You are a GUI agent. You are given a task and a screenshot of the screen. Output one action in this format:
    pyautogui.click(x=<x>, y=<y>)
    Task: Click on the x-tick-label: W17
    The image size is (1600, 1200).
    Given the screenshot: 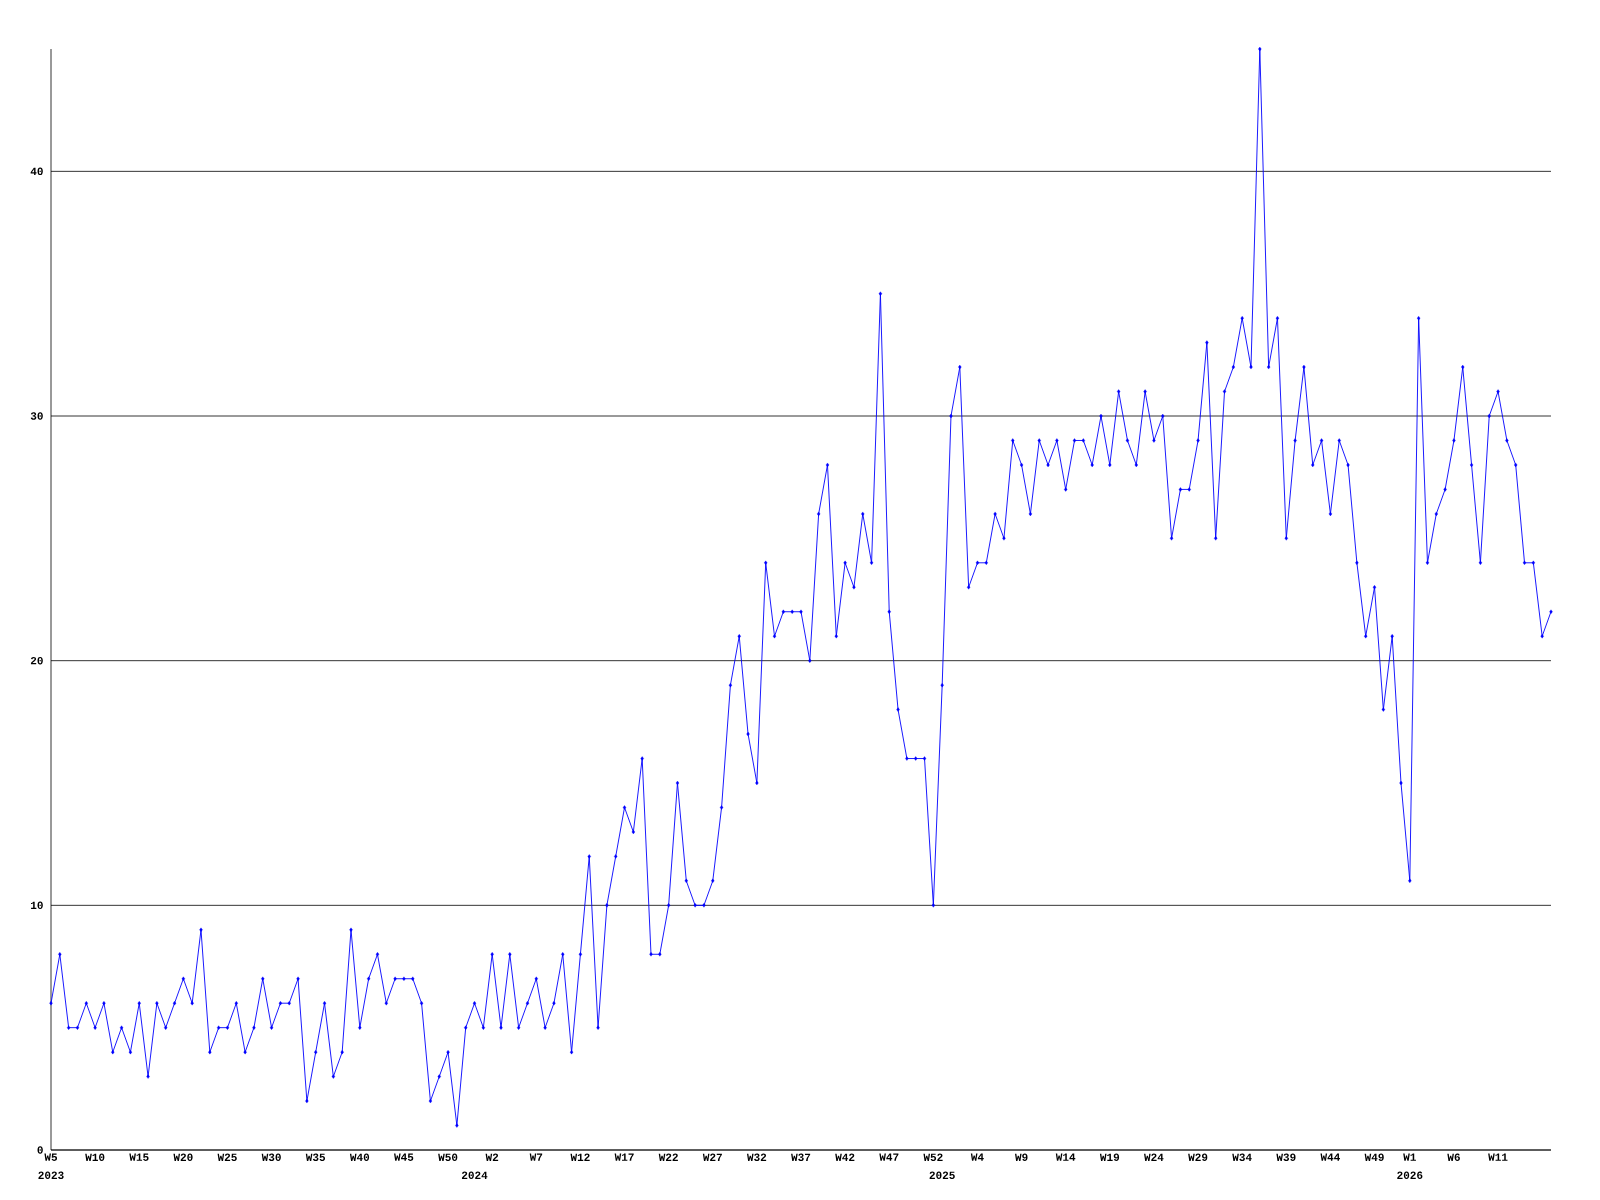 What is the action you would take?
    pyautogui.click(x=624, y=1157)
    